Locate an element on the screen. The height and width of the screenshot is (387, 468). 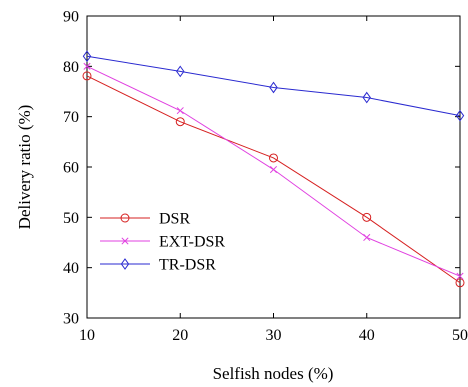
y-tick-label: 50 is located at coordinates (71, 218).